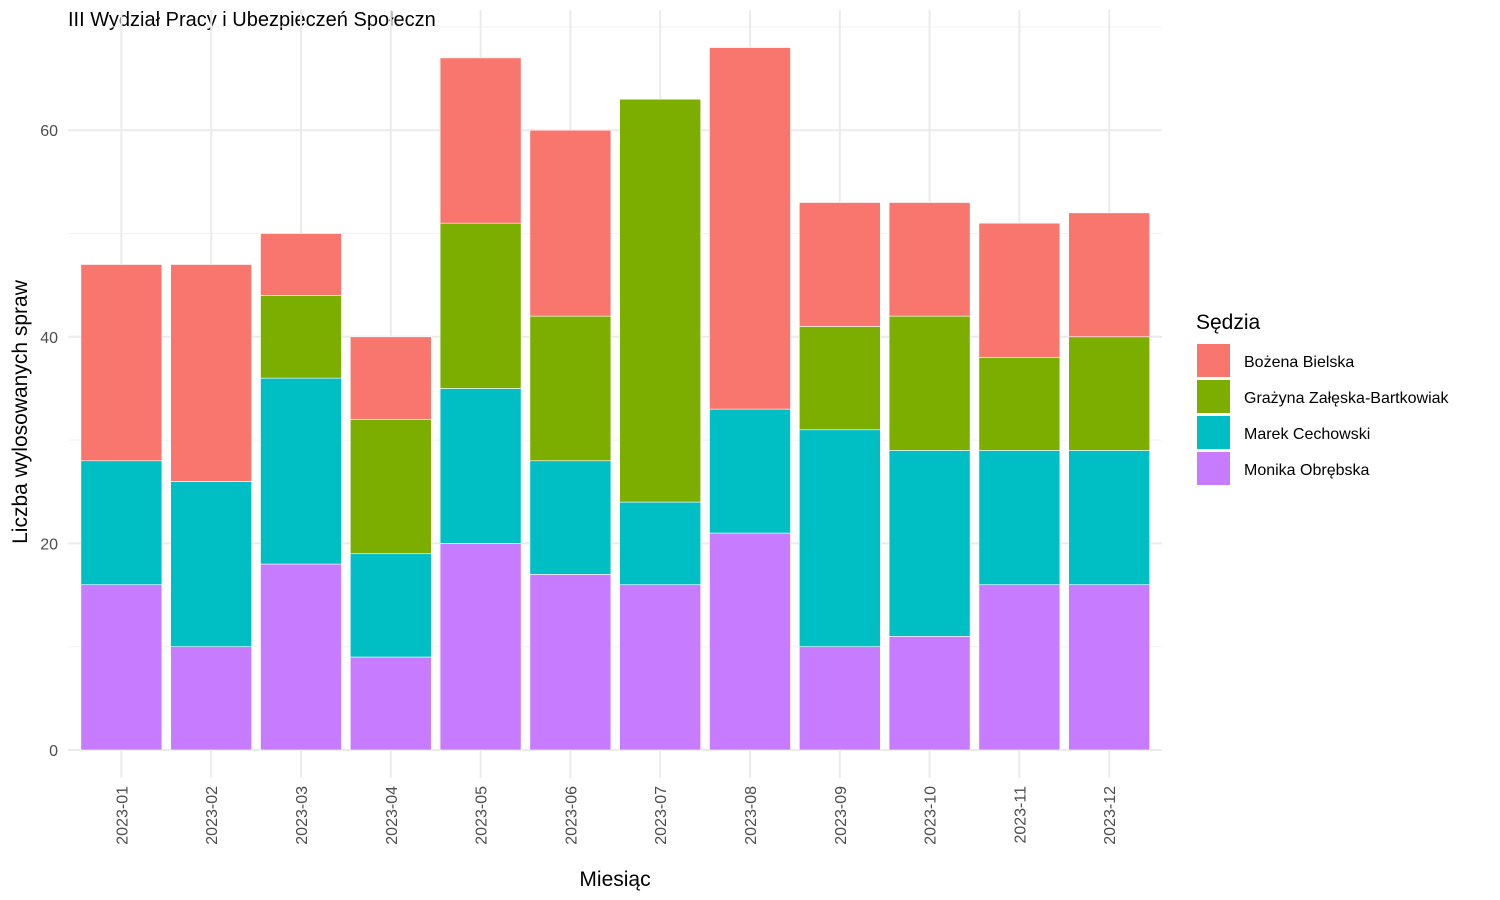 Image resolution: width=1500 pixels, height=900 pixels. Describe the element at coordinates (571, 815) in the screenshot. I see `x-tick-label: 2023-06` at that location.